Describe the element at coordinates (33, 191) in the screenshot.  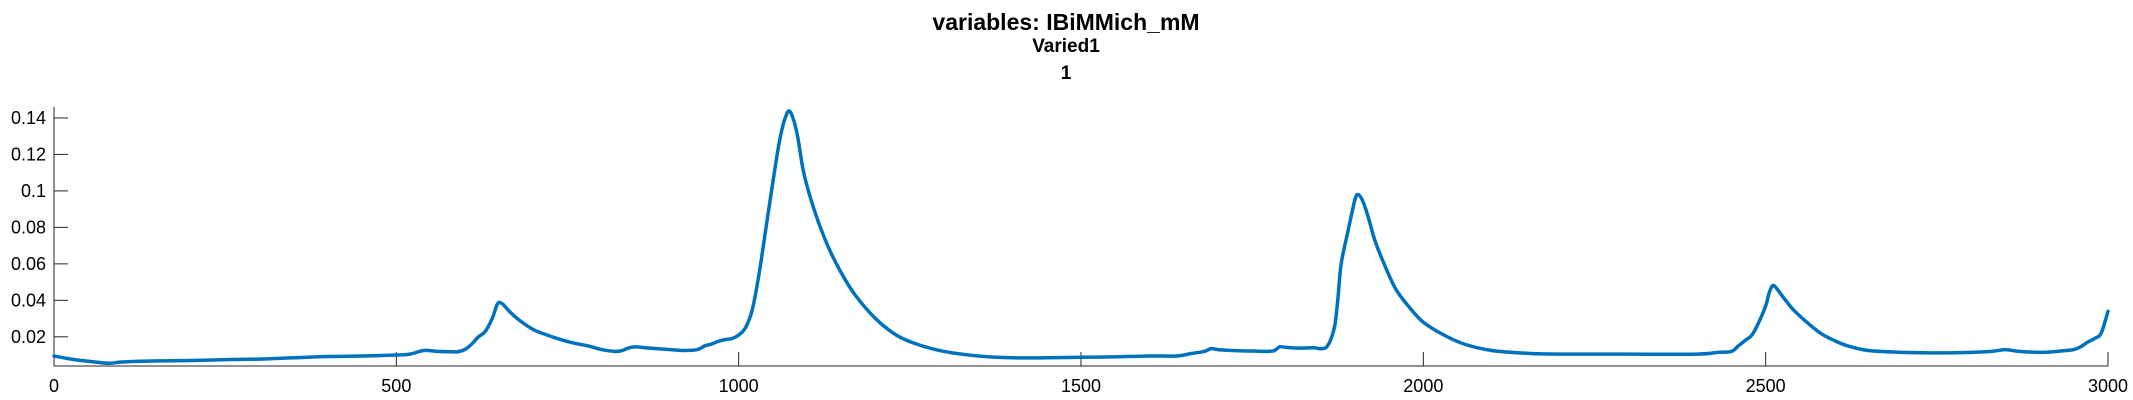
I see `y-tick-label: 0.1` at that location.